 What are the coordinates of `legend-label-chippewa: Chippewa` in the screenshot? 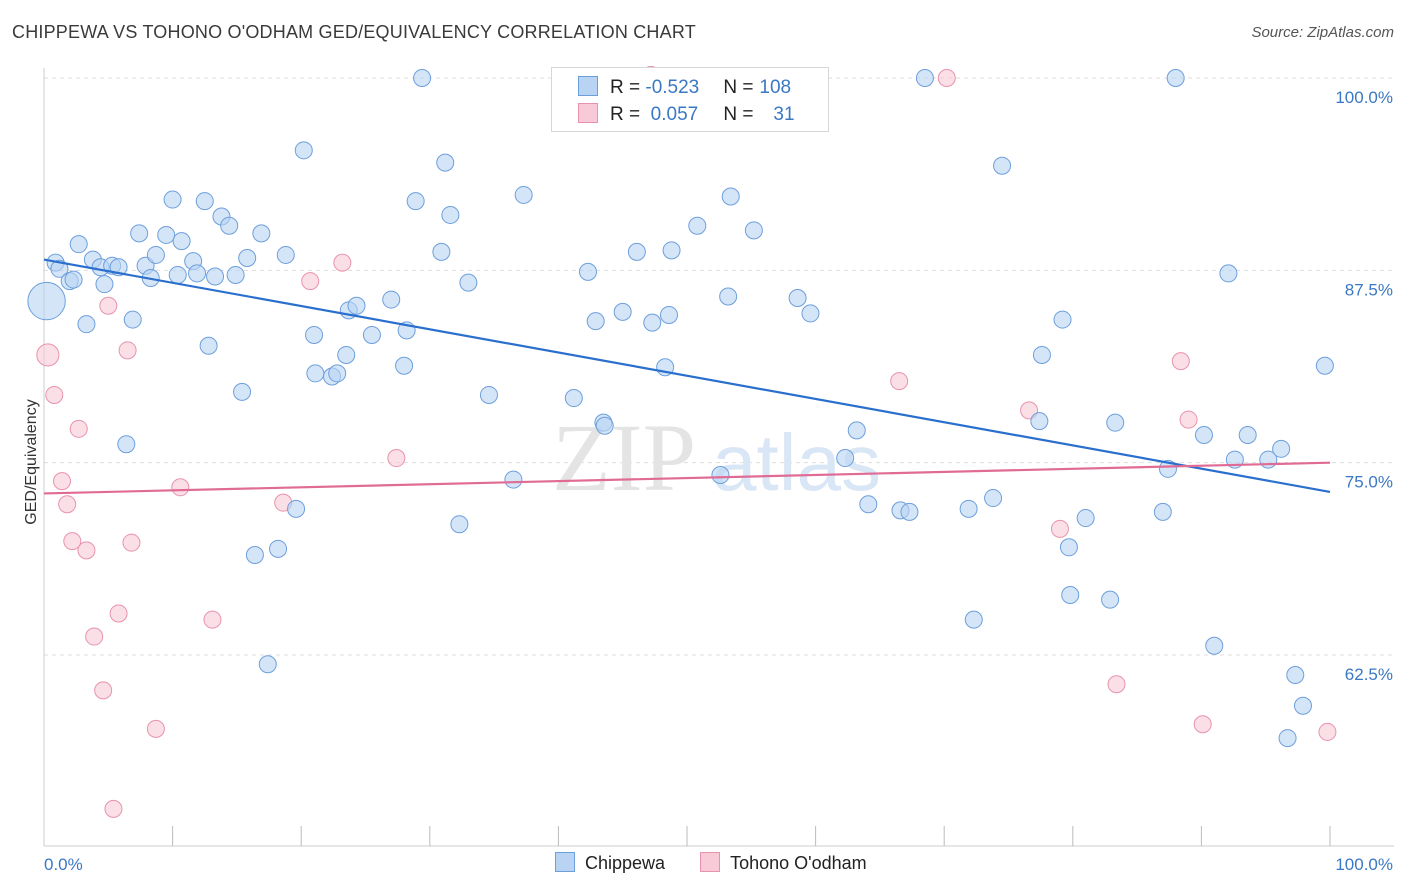 It's located at (625, 863).